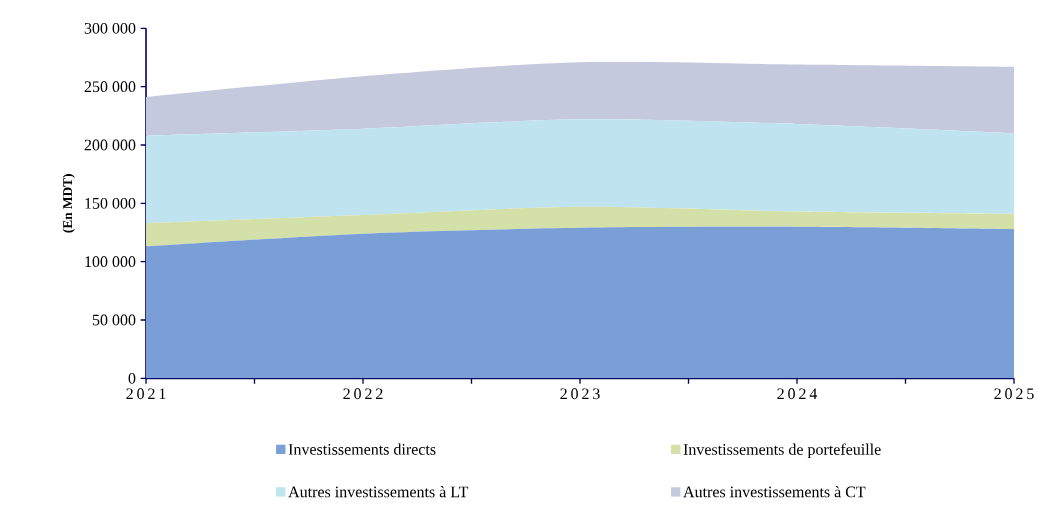 This screenshot has width=1038, height=517. What do you see at coordinates (132, 378) in the screenshot?
I see `y-tick-label: 0` at bounding box center [132, 378].